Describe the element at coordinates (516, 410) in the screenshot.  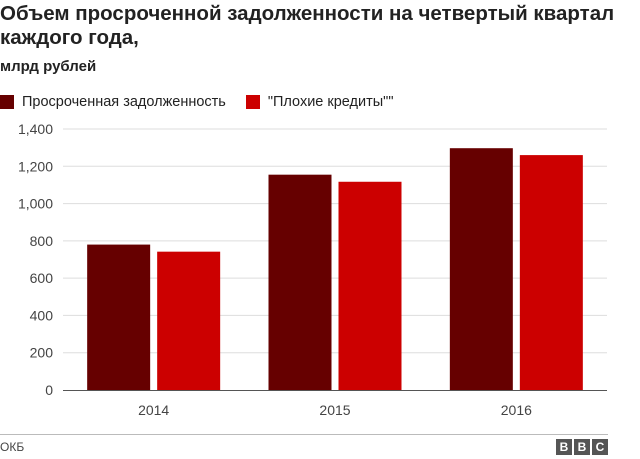
I see `x-tick-label-2016: 2016` at that location.